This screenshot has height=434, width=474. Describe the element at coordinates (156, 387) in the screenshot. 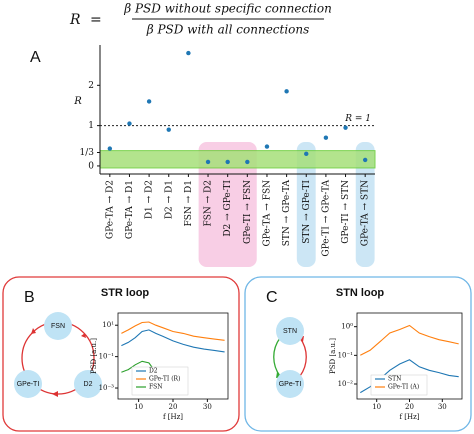

I see `legend-label: FSN` at that location.